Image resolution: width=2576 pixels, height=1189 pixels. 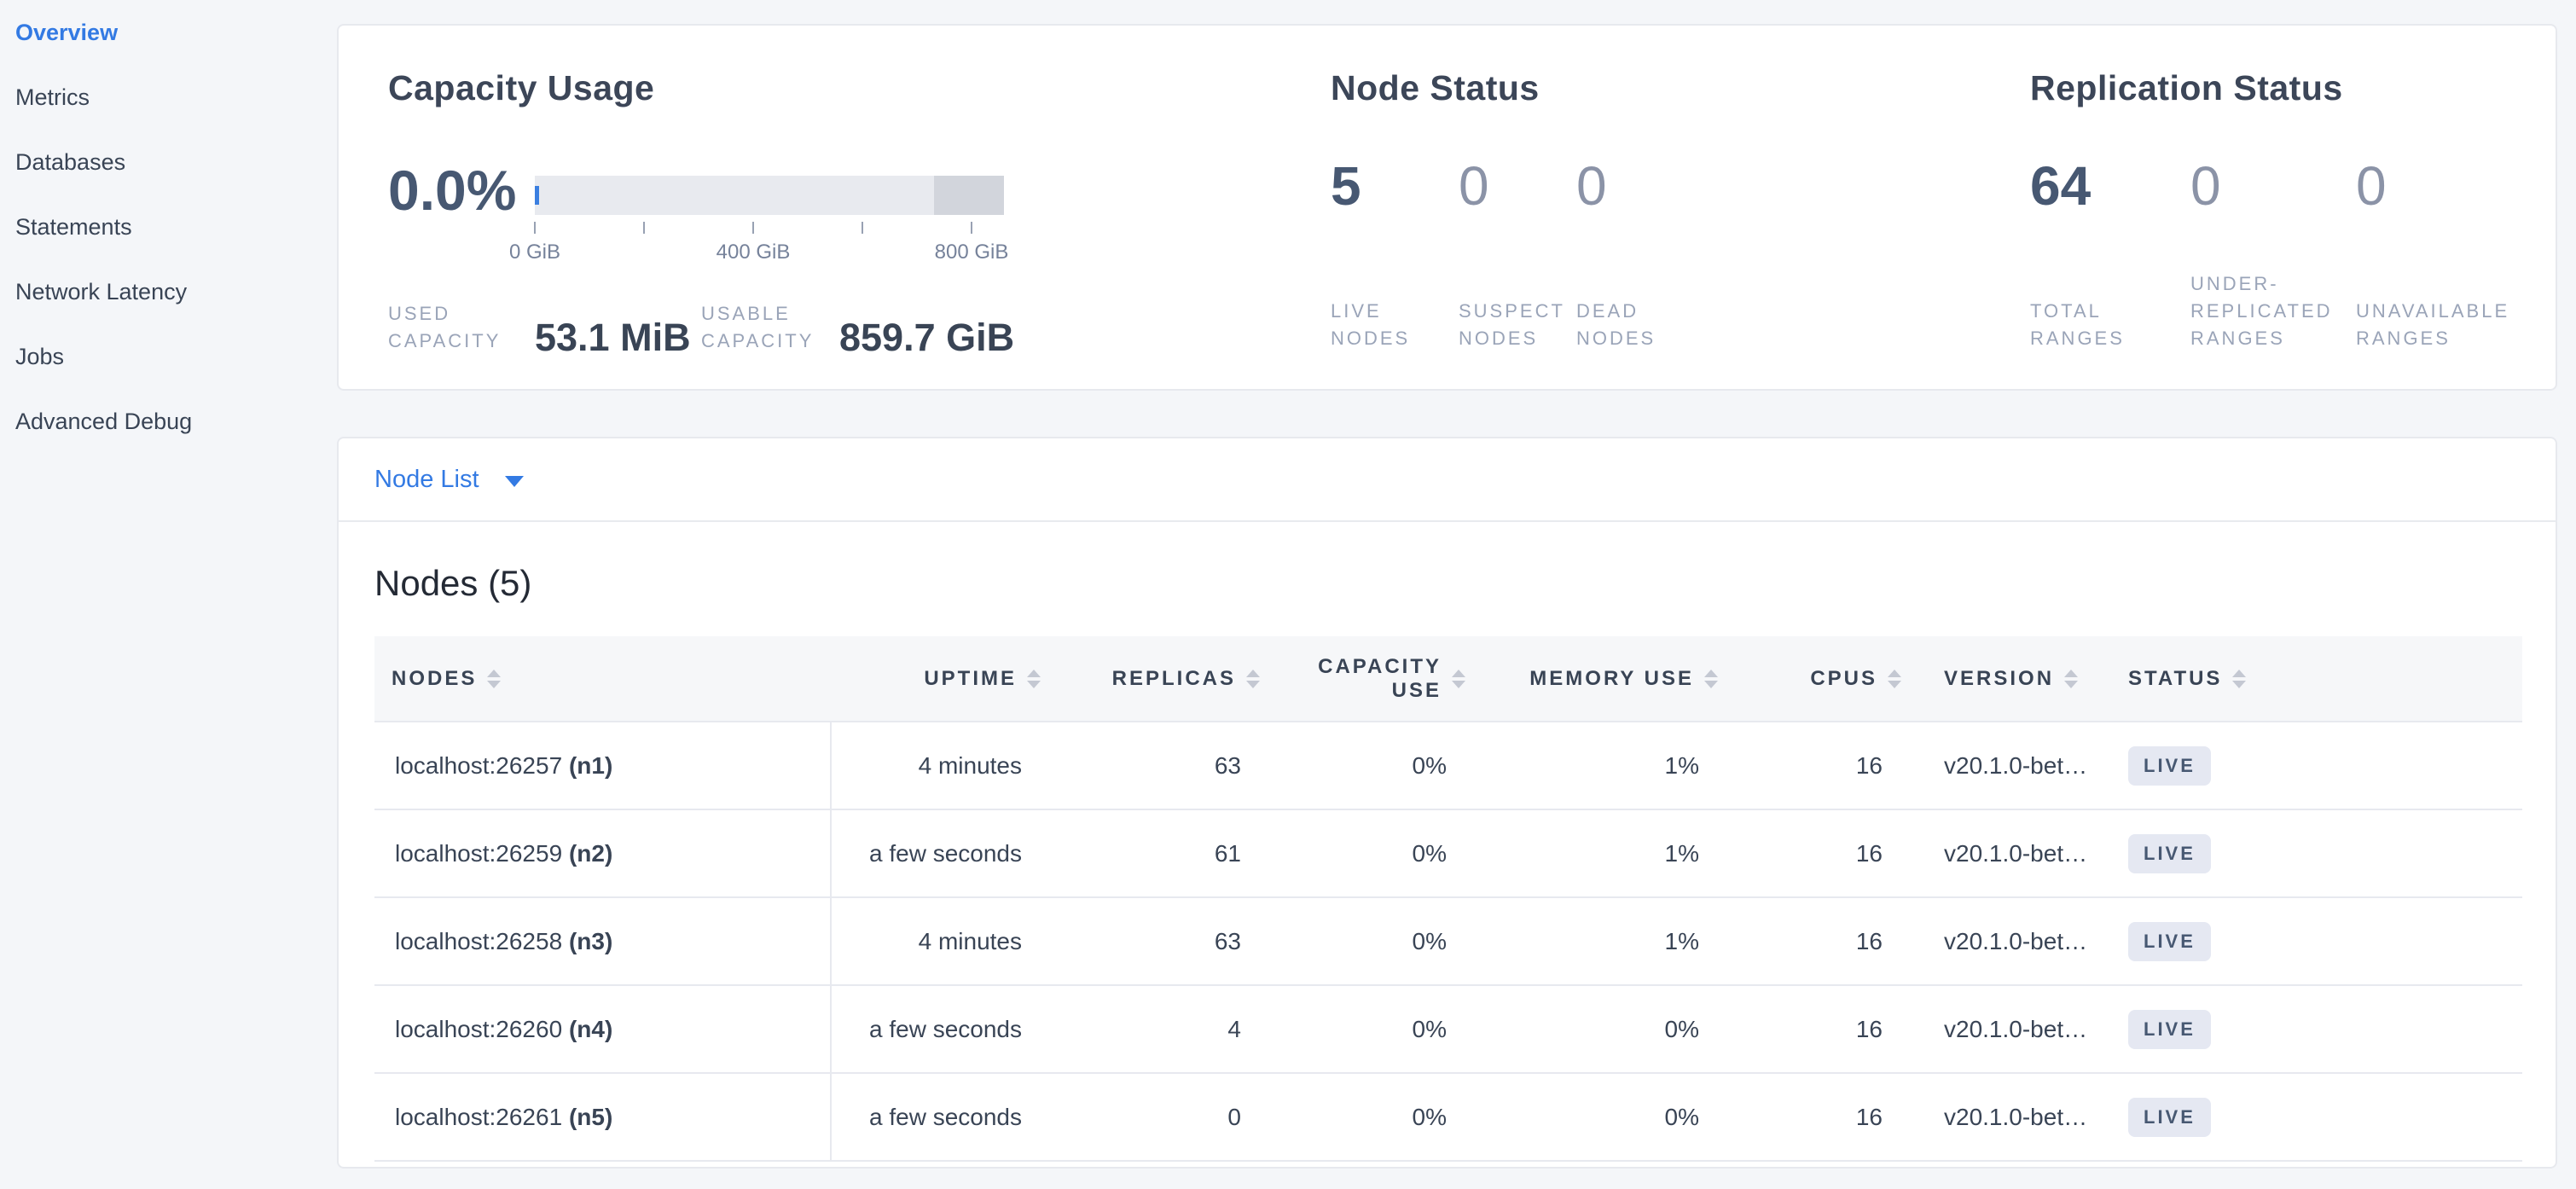 I want to click on node-id: (n4), so click(x=590, y=1028).